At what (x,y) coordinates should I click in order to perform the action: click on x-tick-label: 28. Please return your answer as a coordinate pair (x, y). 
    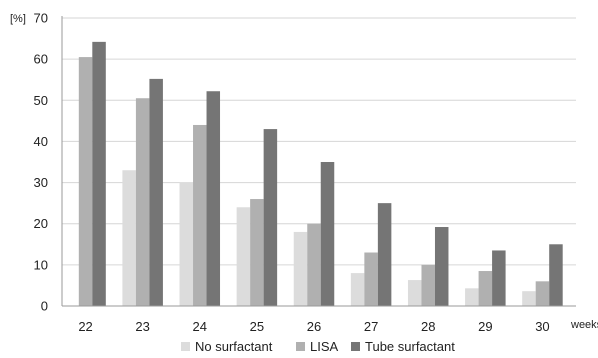
    Looking at the image, I should click on (428, 326).